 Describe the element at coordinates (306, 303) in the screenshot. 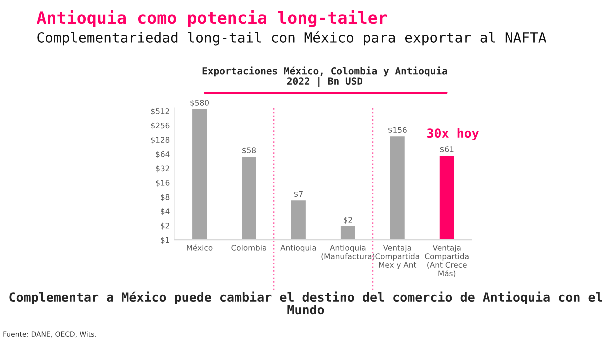

I see `text: Complementar a México puede cambiar el destino del comercio de Antioquia con el Mundo` at that location.